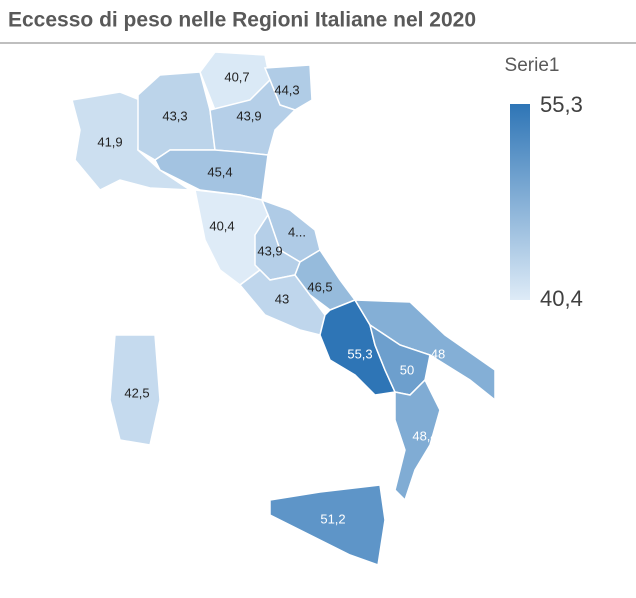 This screenshot has width=636, height=598. What do you see at coordinates (561, 298) in the screenshot?
I see `legend-min: 40,4` at bounding box center [561, 298].